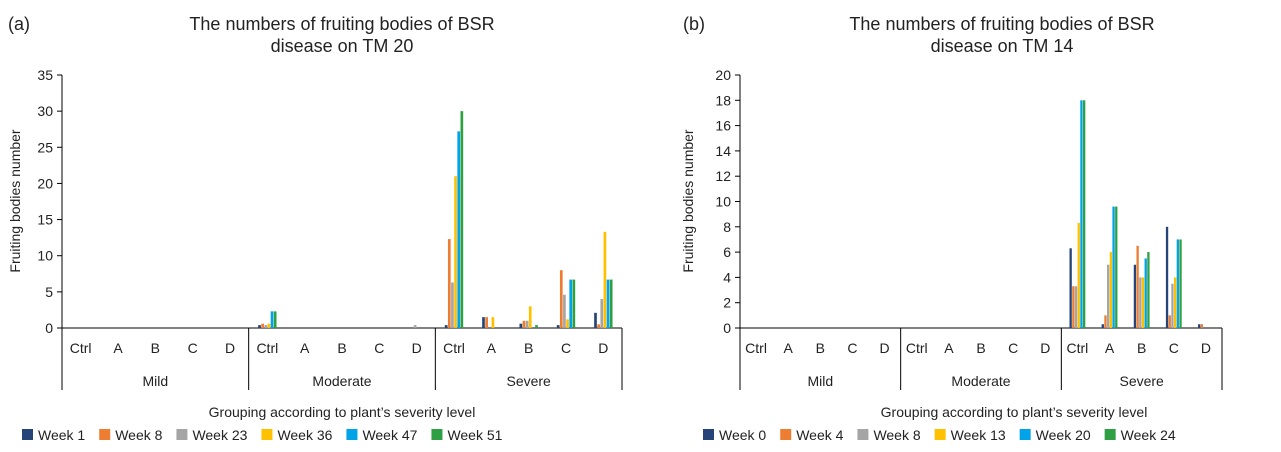 The image size is (1281, 452). What do you see at coordinates (978, 435) in the screenshot?
I see `legend-label: Week 13` at bounding box center [978, 435].